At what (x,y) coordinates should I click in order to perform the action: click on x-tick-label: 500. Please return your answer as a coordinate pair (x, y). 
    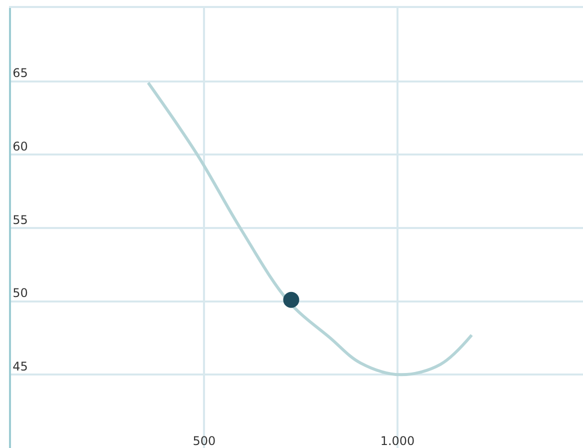
    Looking at the image, I should click on (204, 441).